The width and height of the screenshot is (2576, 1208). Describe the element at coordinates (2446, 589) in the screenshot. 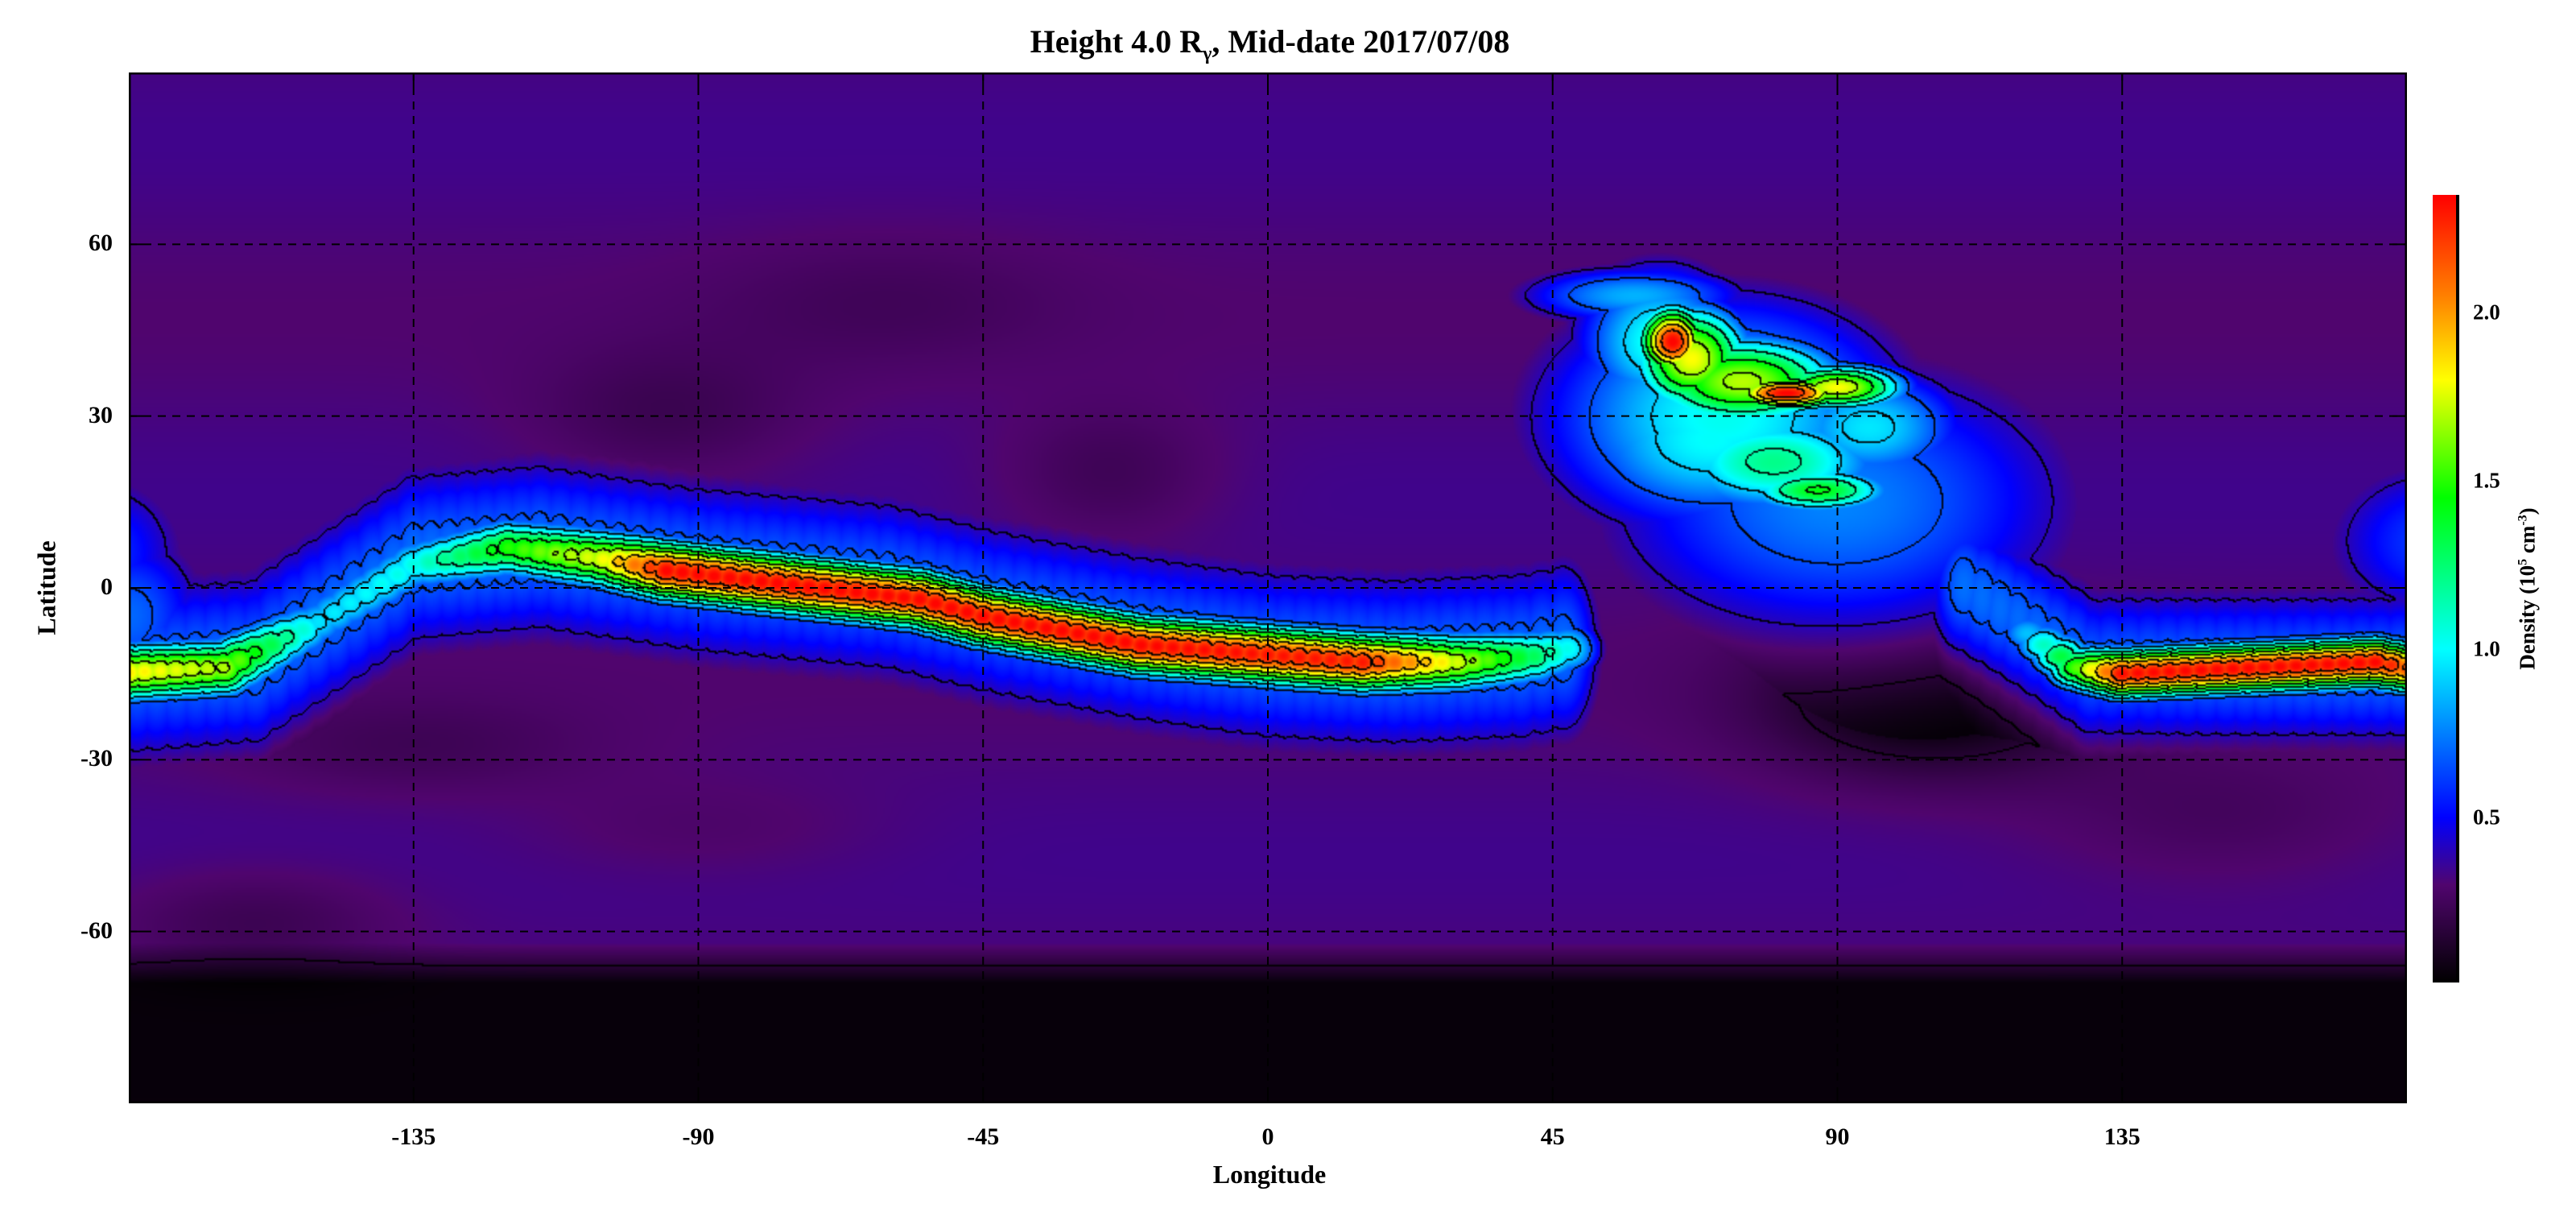

I see `colorbar` at that location.